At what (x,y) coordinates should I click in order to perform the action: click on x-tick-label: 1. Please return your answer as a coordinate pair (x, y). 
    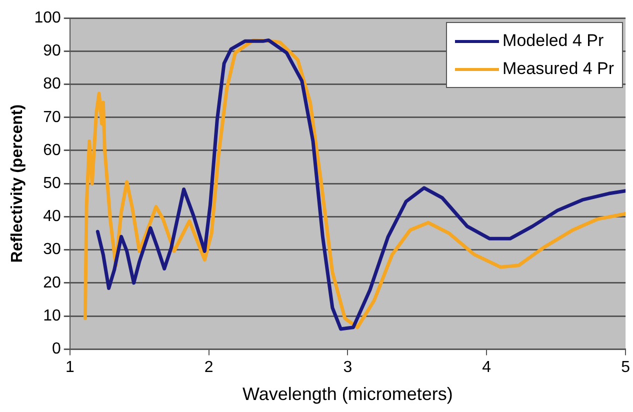
    Looking at the image, I should click on (69, 367).